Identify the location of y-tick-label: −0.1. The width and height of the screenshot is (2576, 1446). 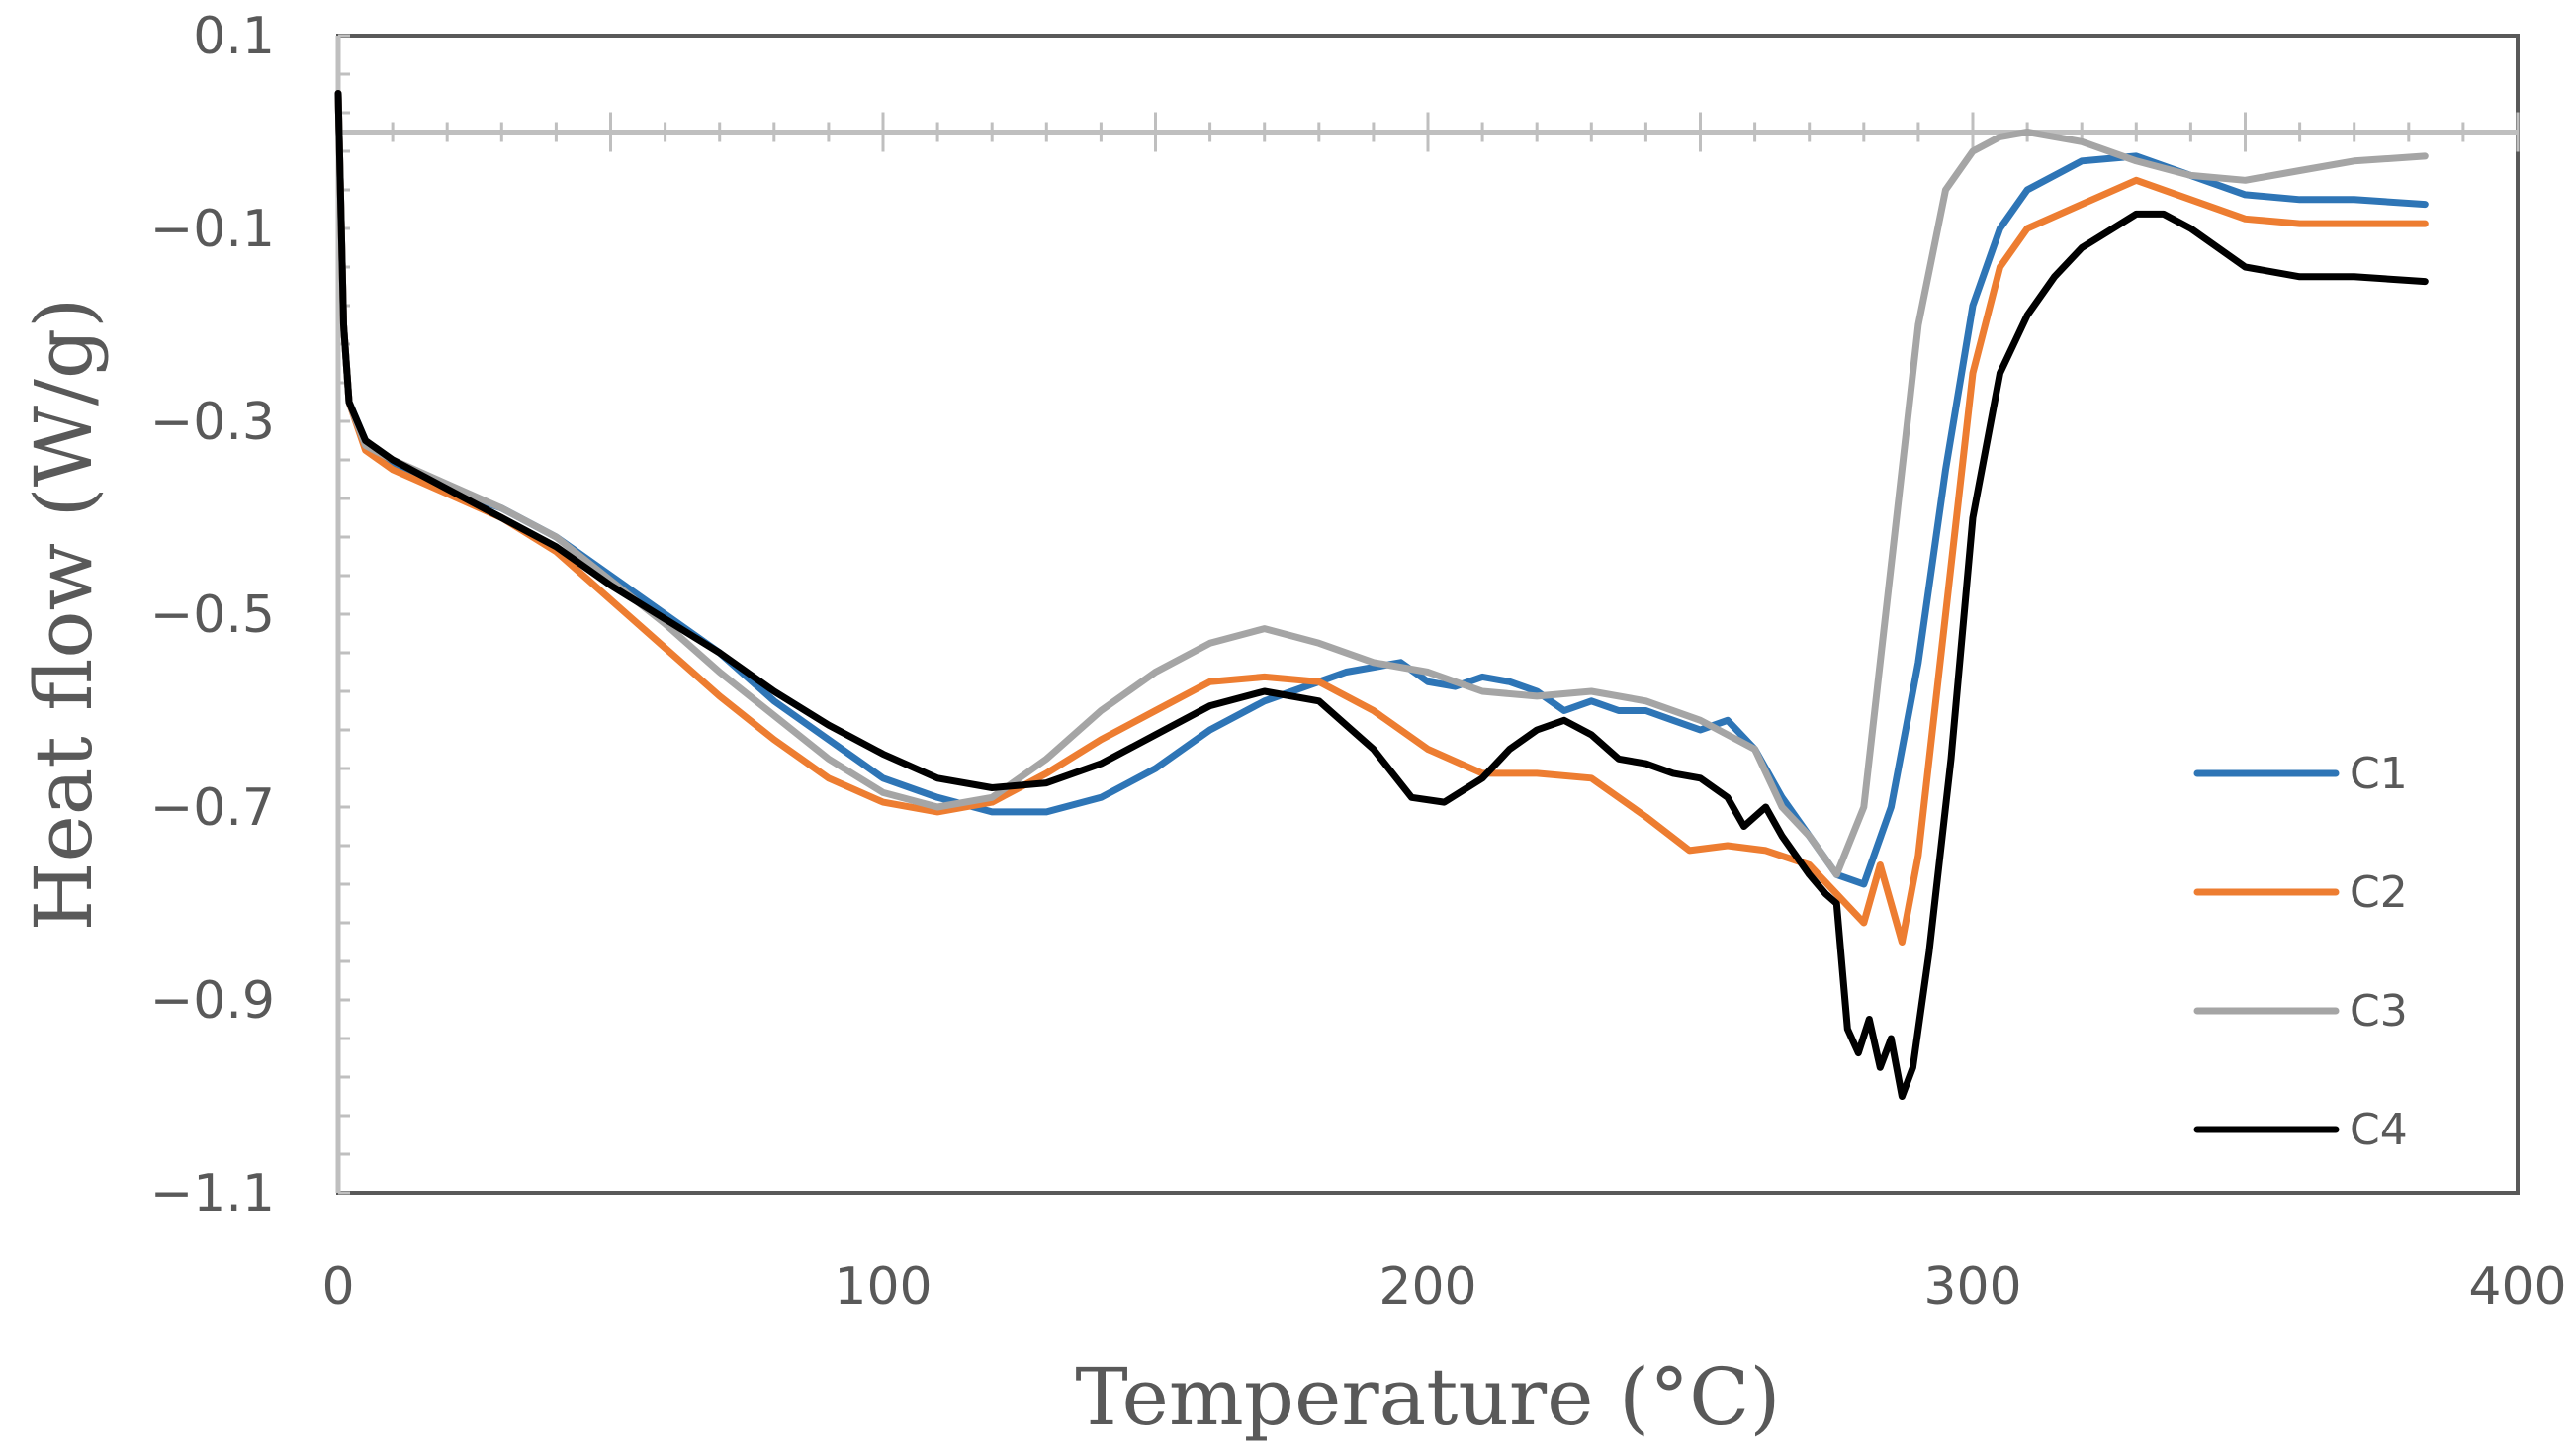
(212, 229).